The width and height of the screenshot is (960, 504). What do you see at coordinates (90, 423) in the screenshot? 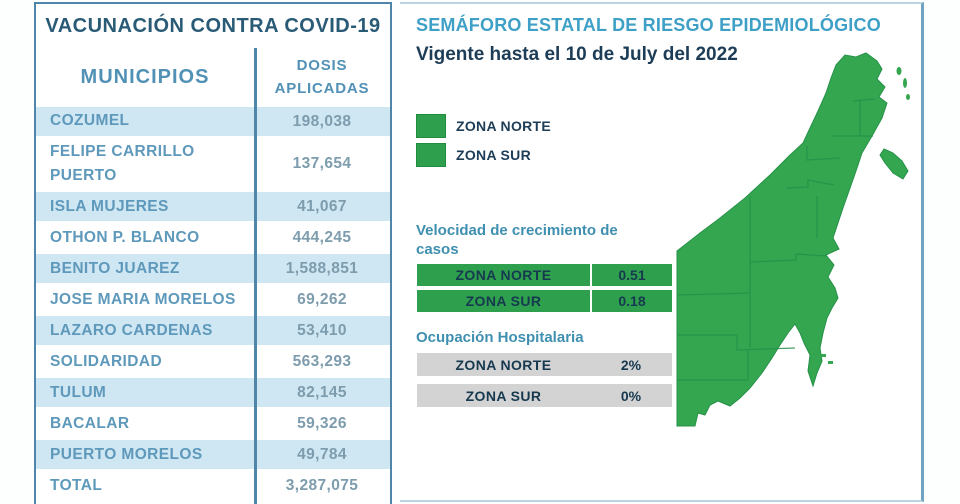
I see `municipality-cell: BACALAR` at bounding box center [90, 423].